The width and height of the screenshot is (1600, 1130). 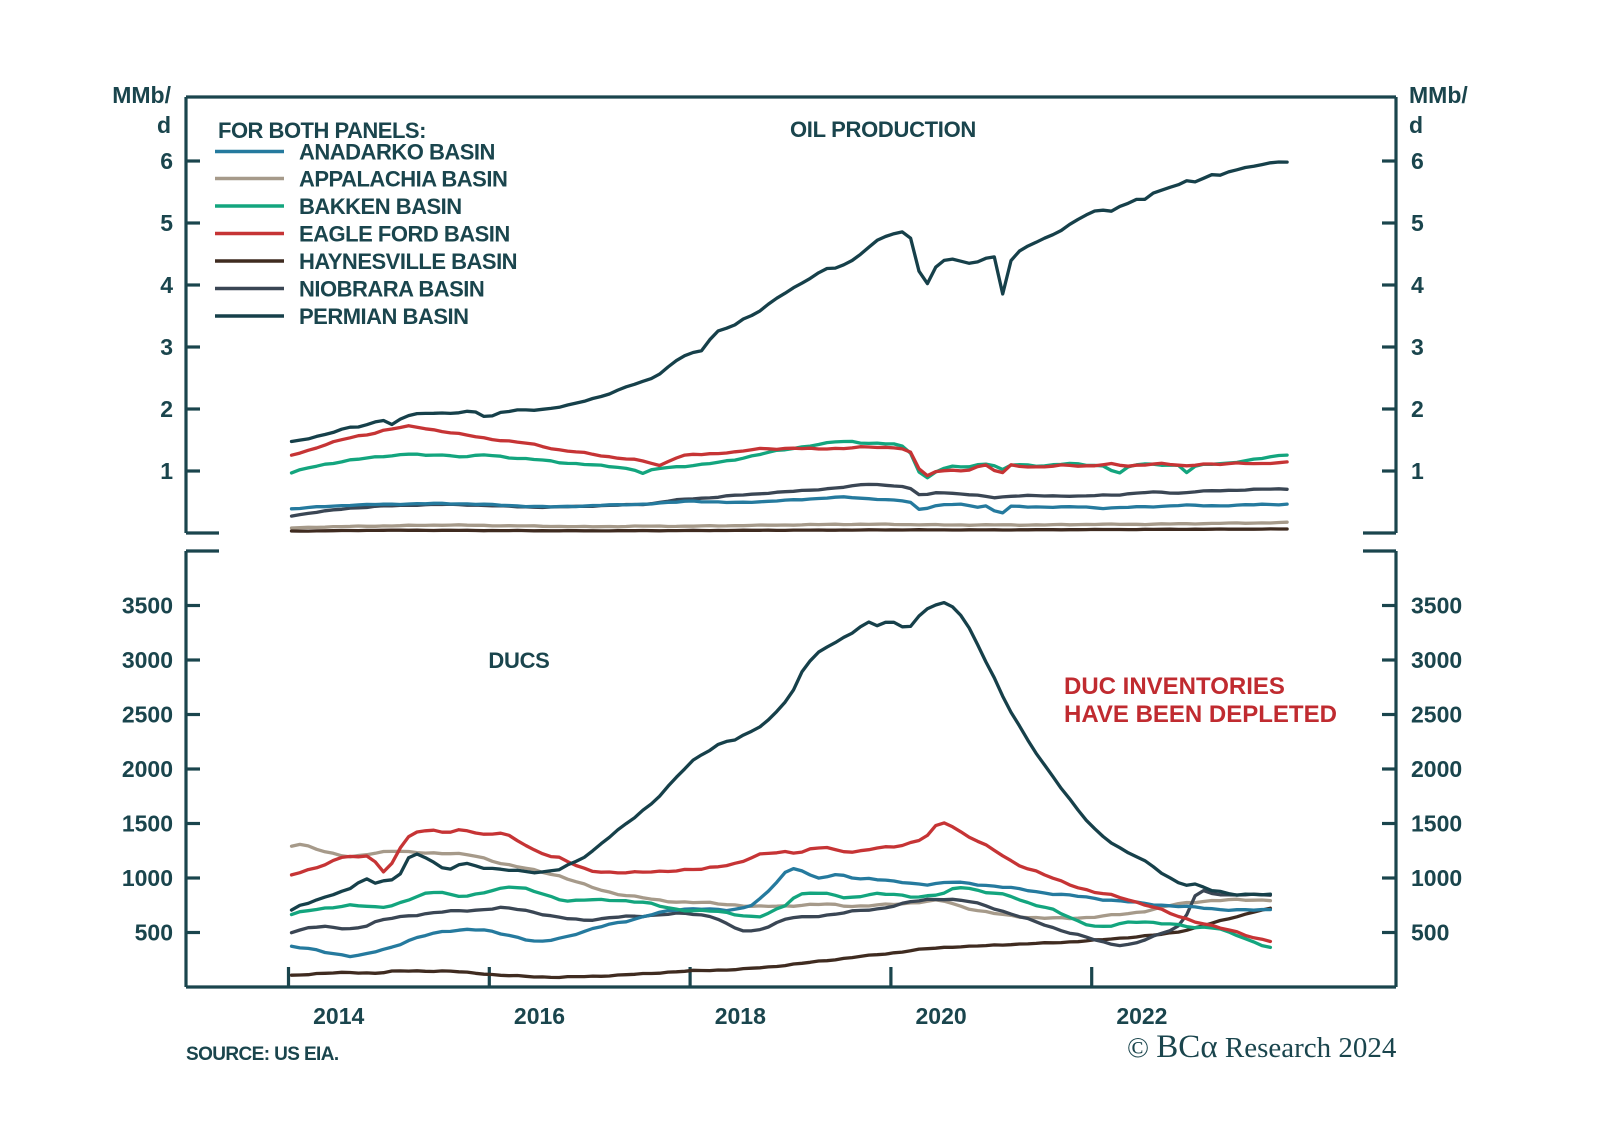 I want to click on svg-text: DUC INVENTORIES, so click(x=1174, y=686).